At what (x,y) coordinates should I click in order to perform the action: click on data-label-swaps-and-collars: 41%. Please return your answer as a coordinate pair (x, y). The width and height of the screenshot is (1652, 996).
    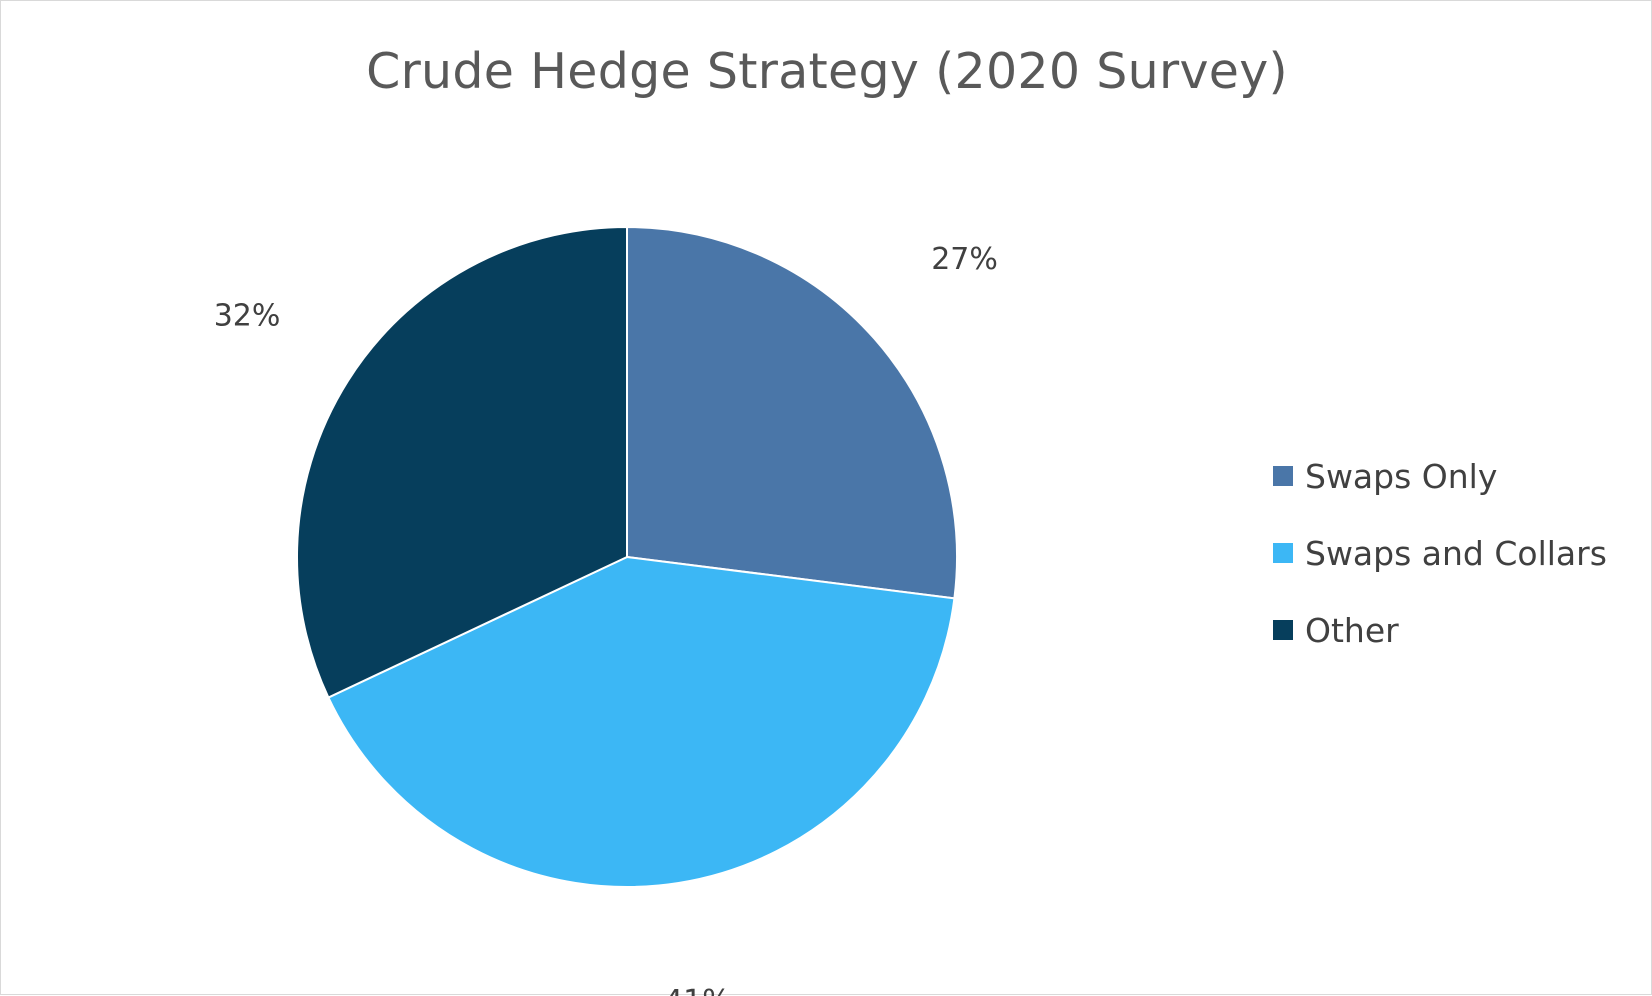
    Looking at the image, I should click on (697, 990).